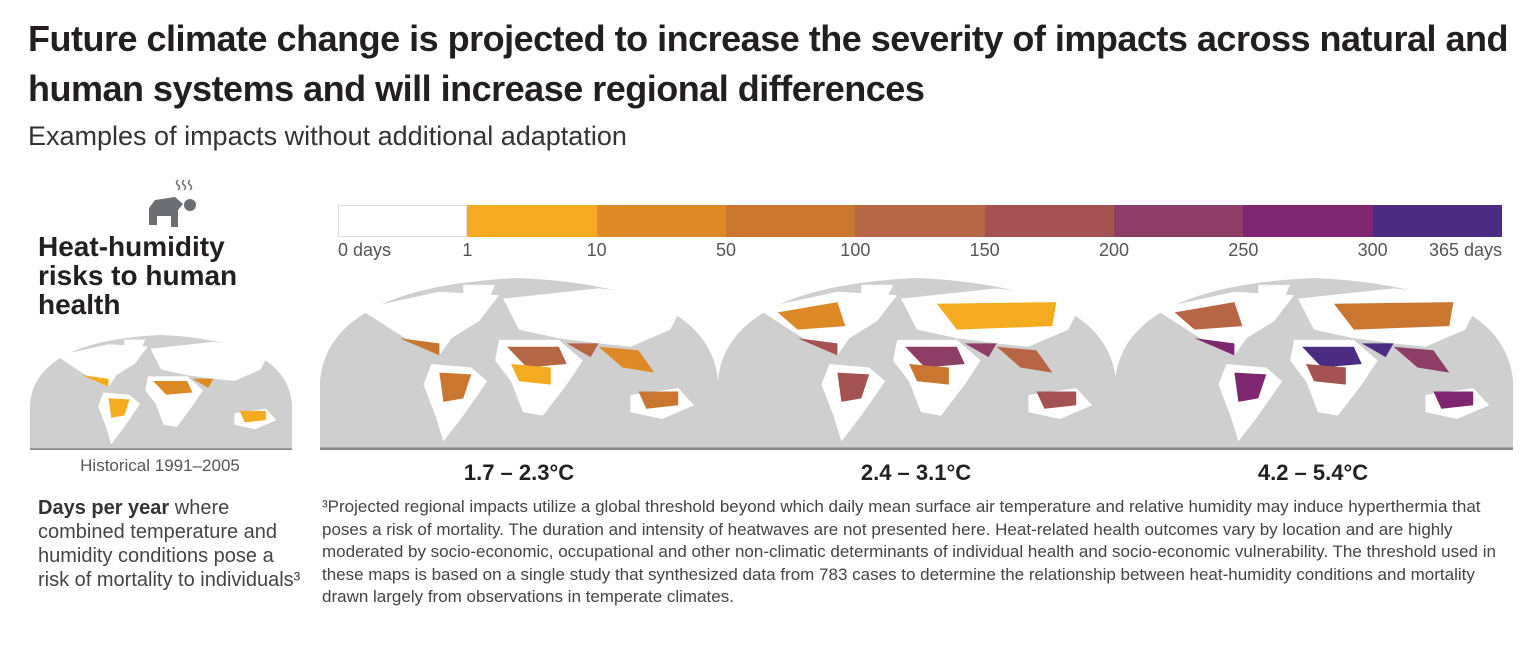 The image size is (1536, 650). Describe the element at coordinates (138, 275) in the screenshot. I see `hazard-title: Heat-humidity risks to human health` at that location.